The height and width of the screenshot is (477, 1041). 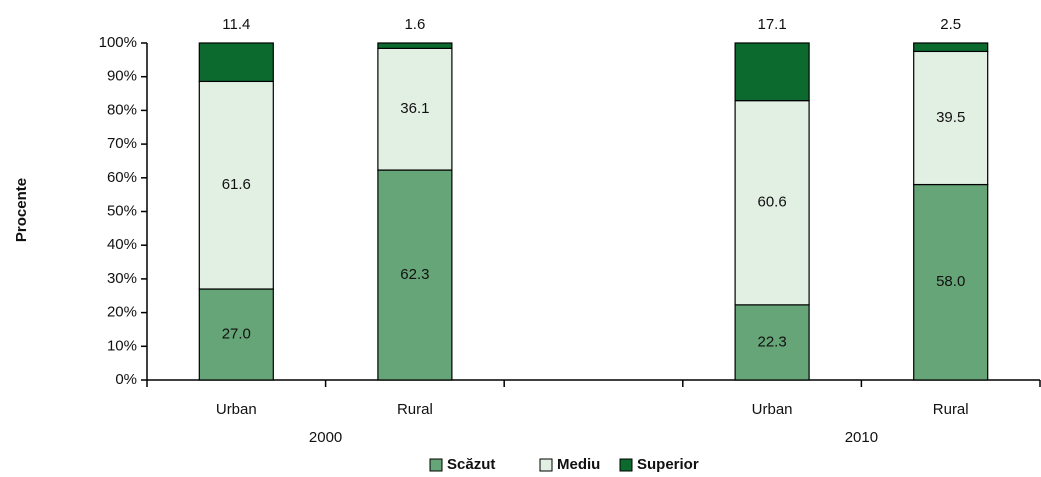 What do you see at coordinates (21, 210) in the screenshot?
I see `y-axis-title: Procente` at bounding box center [21, 210].